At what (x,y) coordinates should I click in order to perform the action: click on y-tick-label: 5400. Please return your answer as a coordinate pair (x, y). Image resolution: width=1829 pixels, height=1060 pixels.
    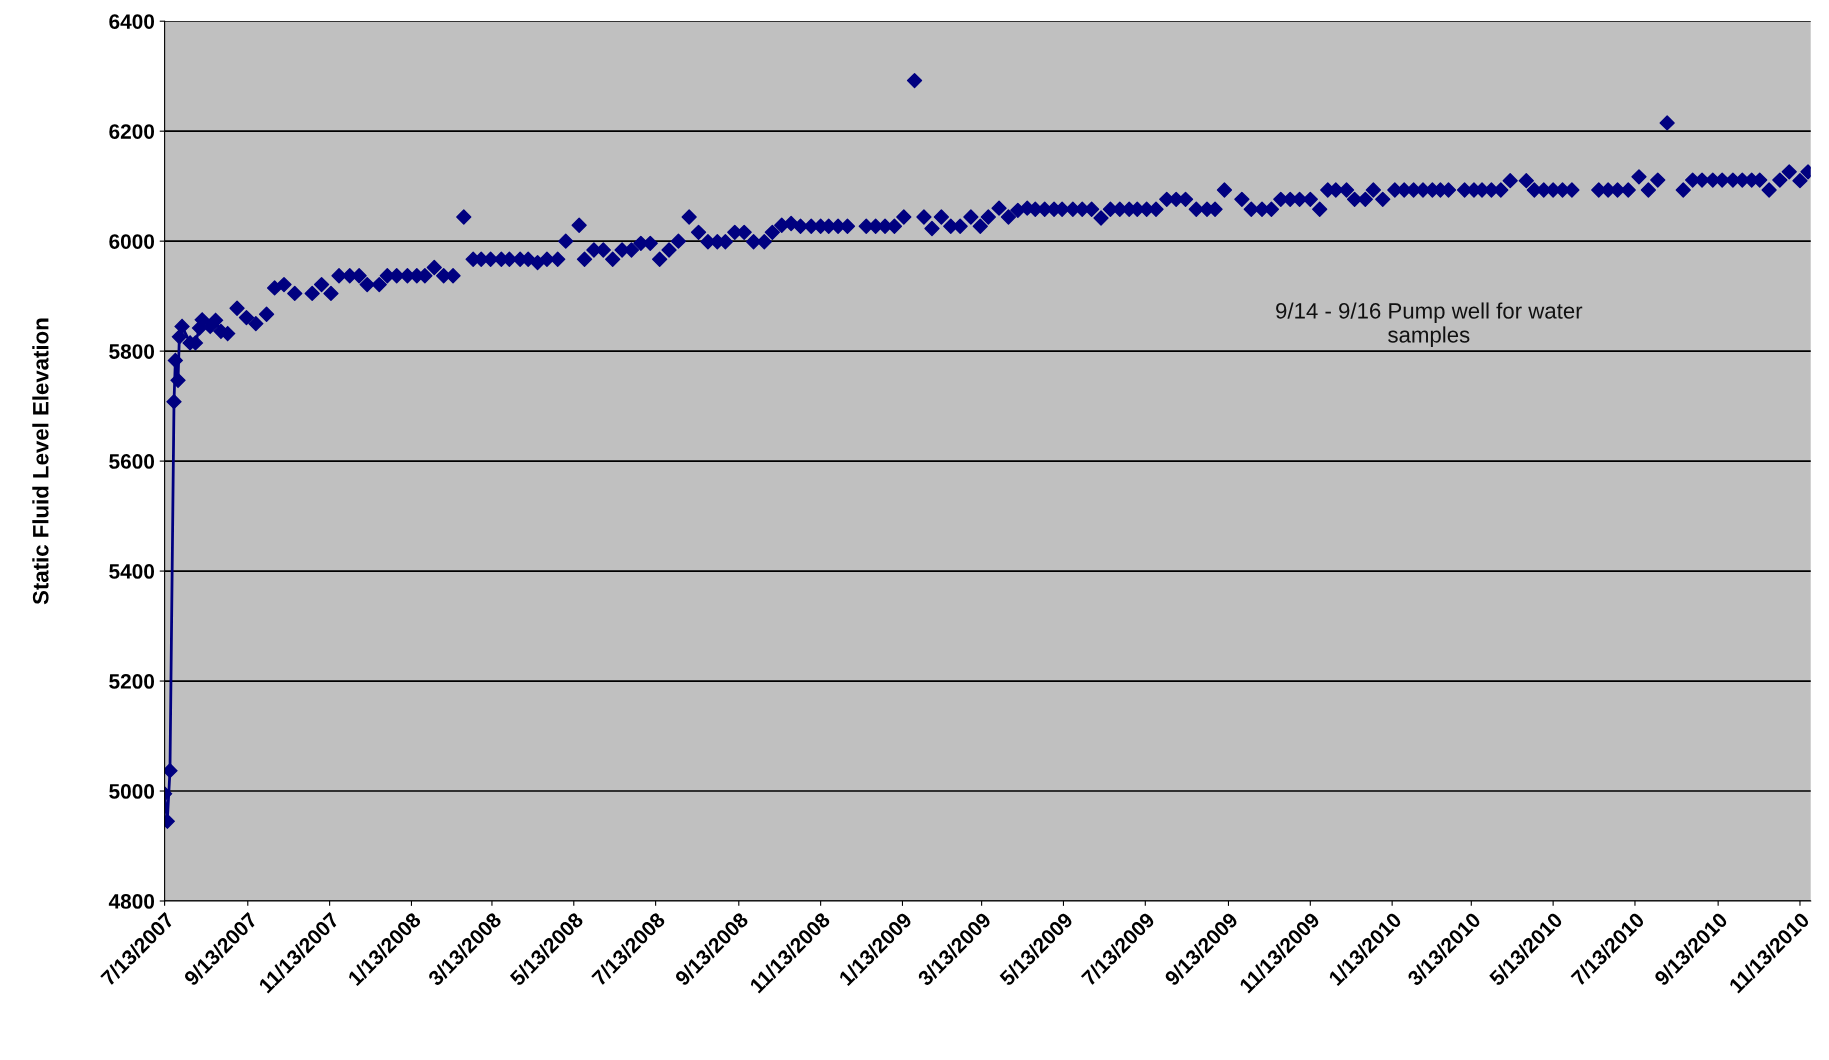
    Looking at the image, I should click on (132, 571).